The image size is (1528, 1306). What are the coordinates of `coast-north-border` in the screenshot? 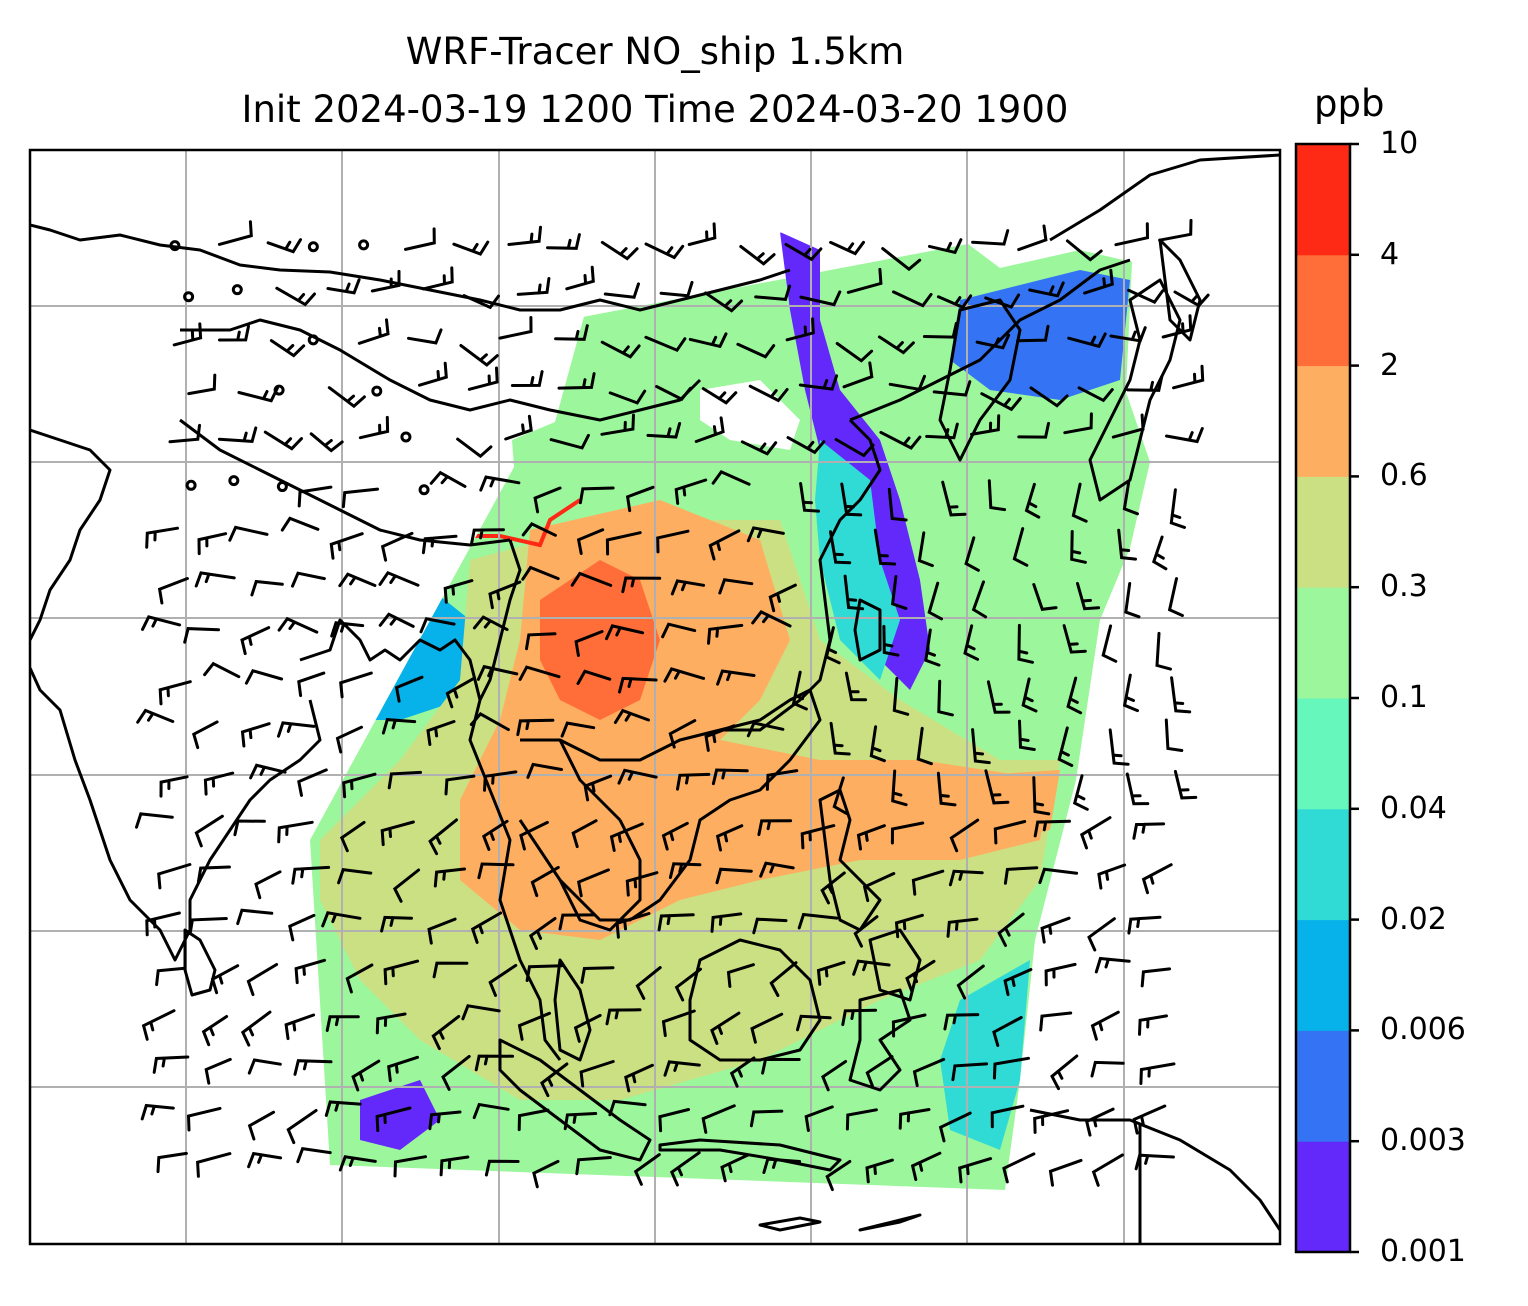 It's located at (410, 267).